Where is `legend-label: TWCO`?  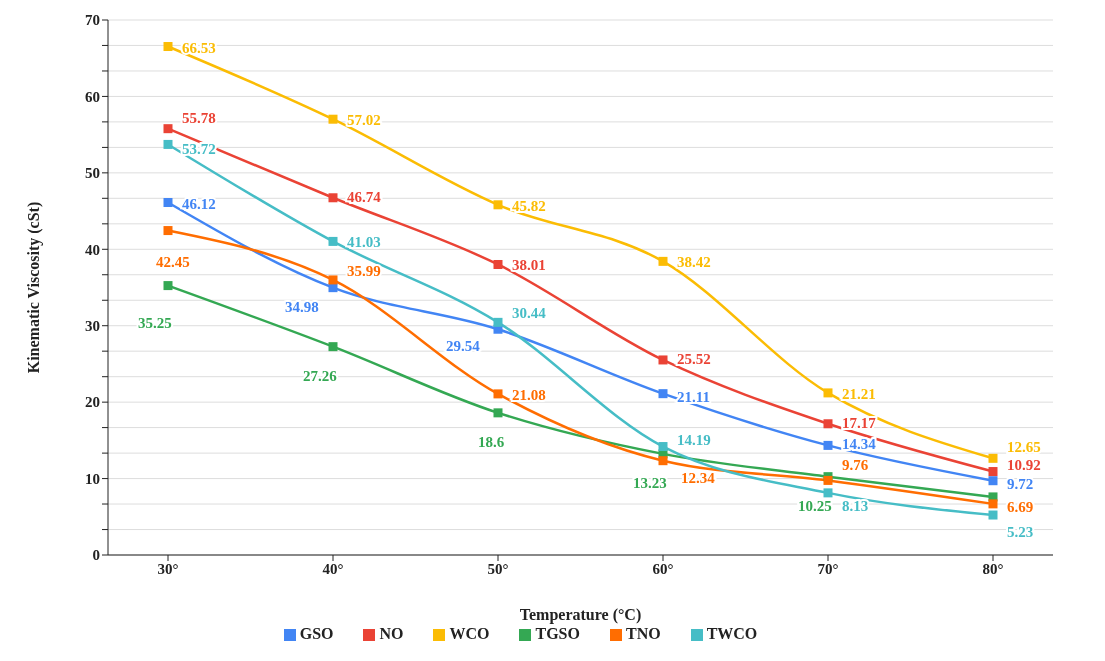 legend-label: TWCO is located at coordinates (732, 633).